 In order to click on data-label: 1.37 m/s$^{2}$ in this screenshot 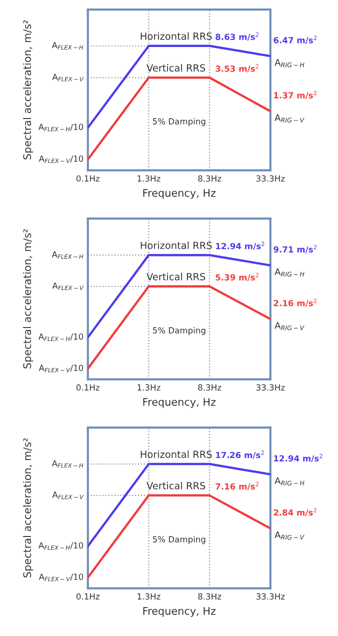, I will do `click(295, 95)`.